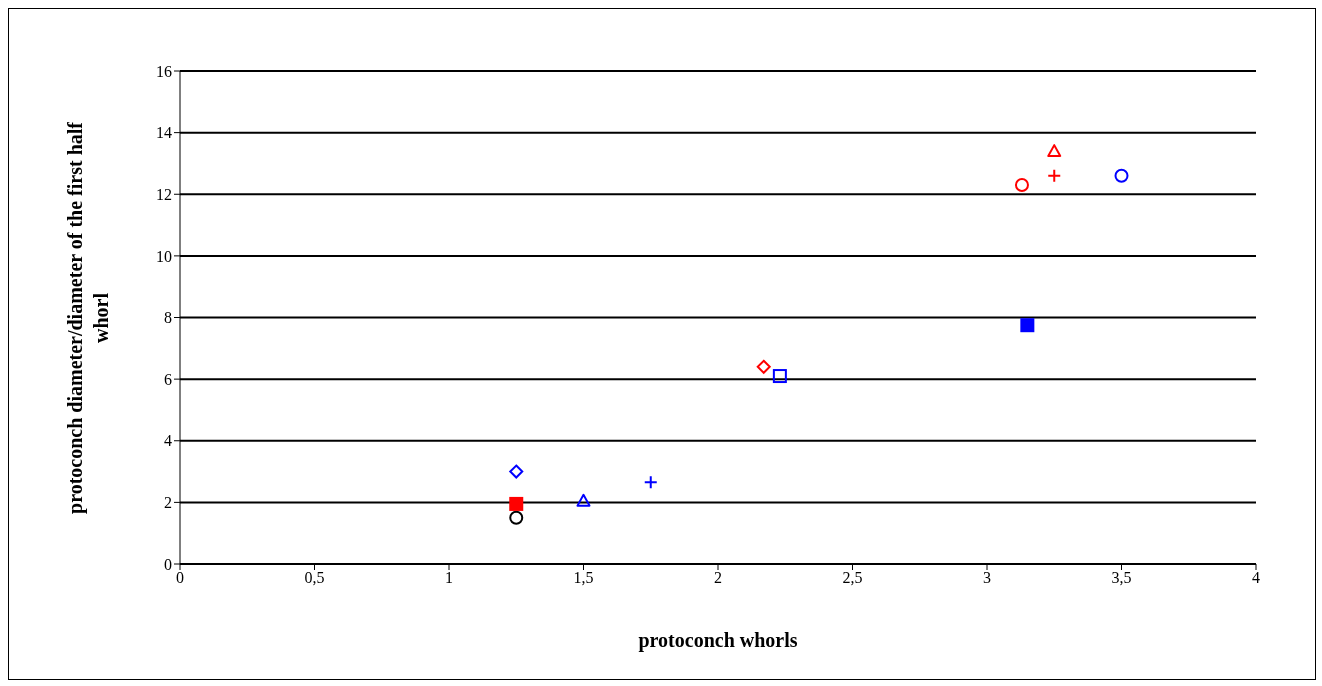 The image size is (1322, 686). Describe the element at coordinates (164, 71) in the screenshot. I see `y-tick-label: 16` at that location.